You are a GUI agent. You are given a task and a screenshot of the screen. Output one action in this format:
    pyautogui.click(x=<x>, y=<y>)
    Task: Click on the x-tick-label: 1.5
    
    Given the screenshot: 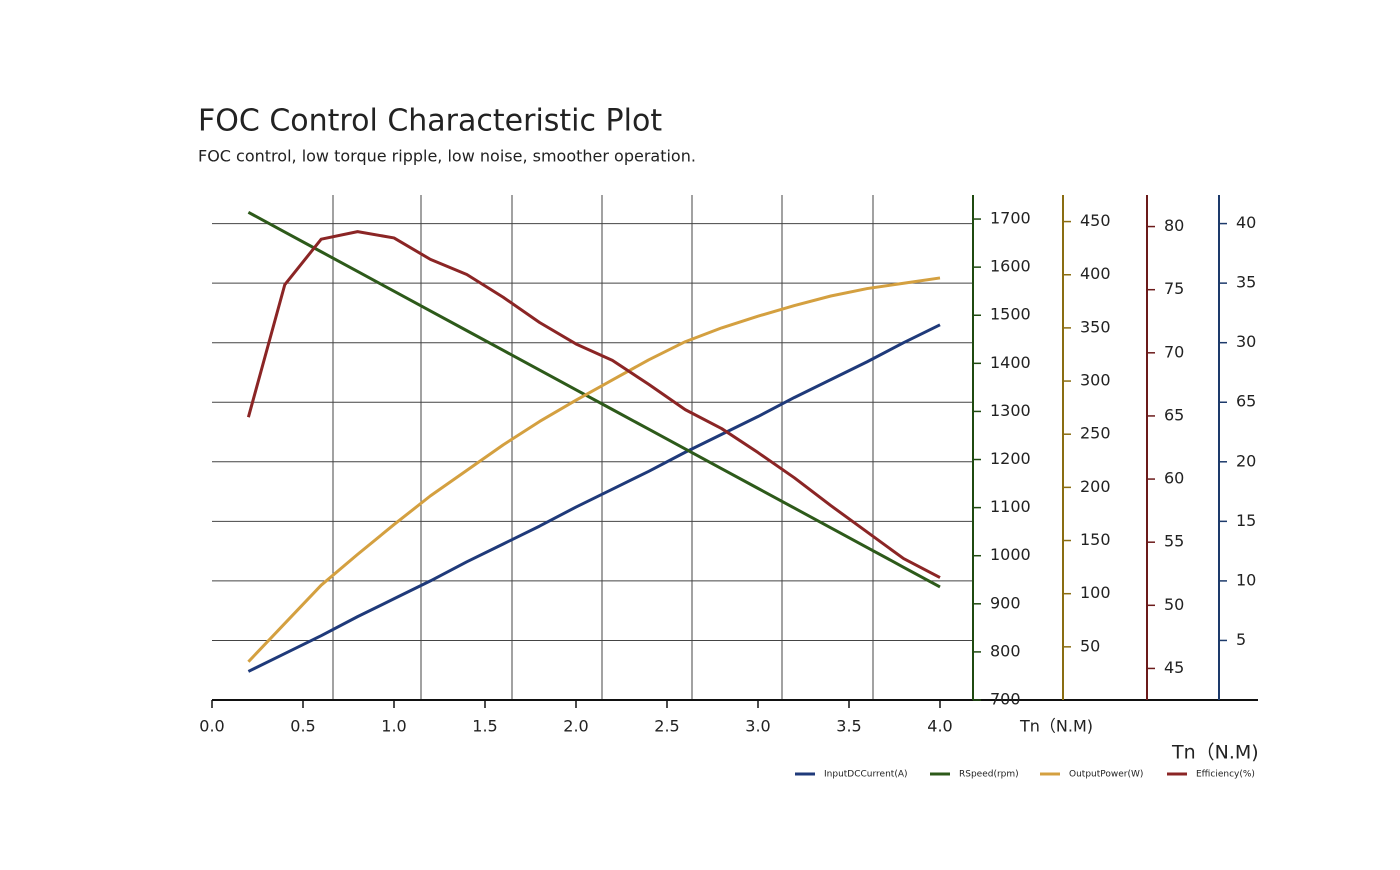 What is the action you would take?
    pyautogui.click(x=484, y=726)
    